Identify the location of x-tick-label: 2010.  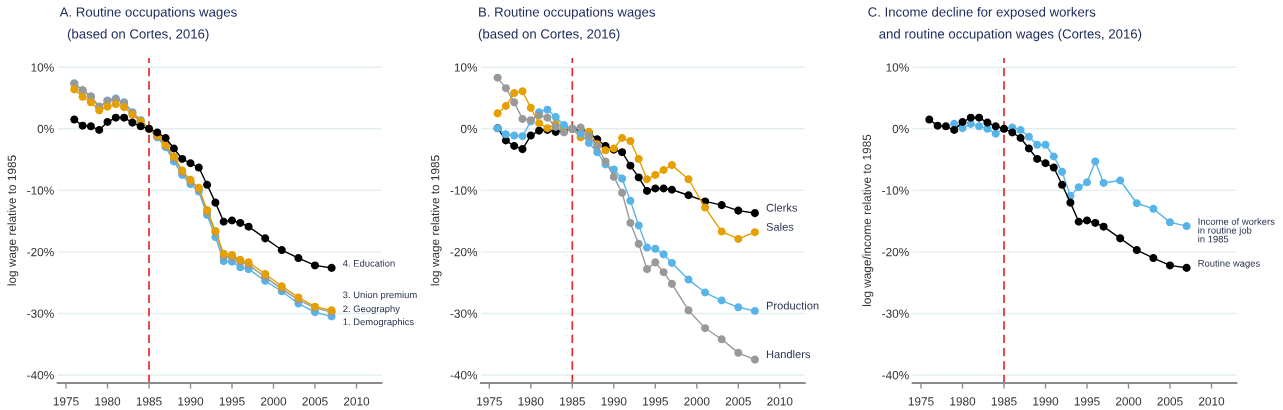
(356, 401).